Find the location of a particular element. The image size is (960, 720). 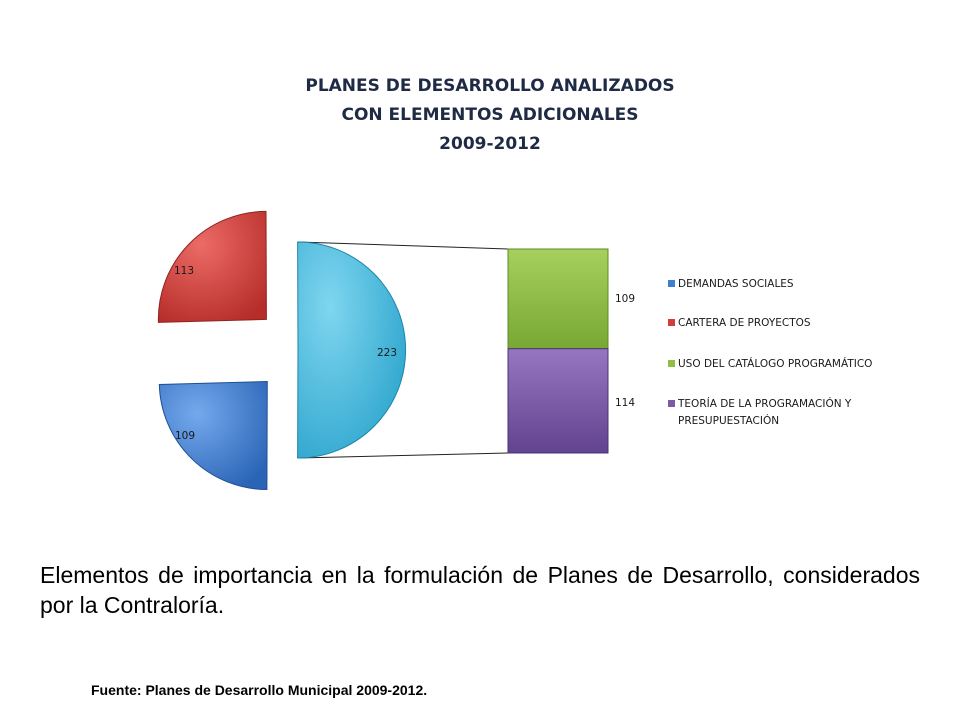

legend-label-uso-del-catalogo: USO DEL CATÁLOGO PROGRAMÁTICO is located at coordinates (775, 363).